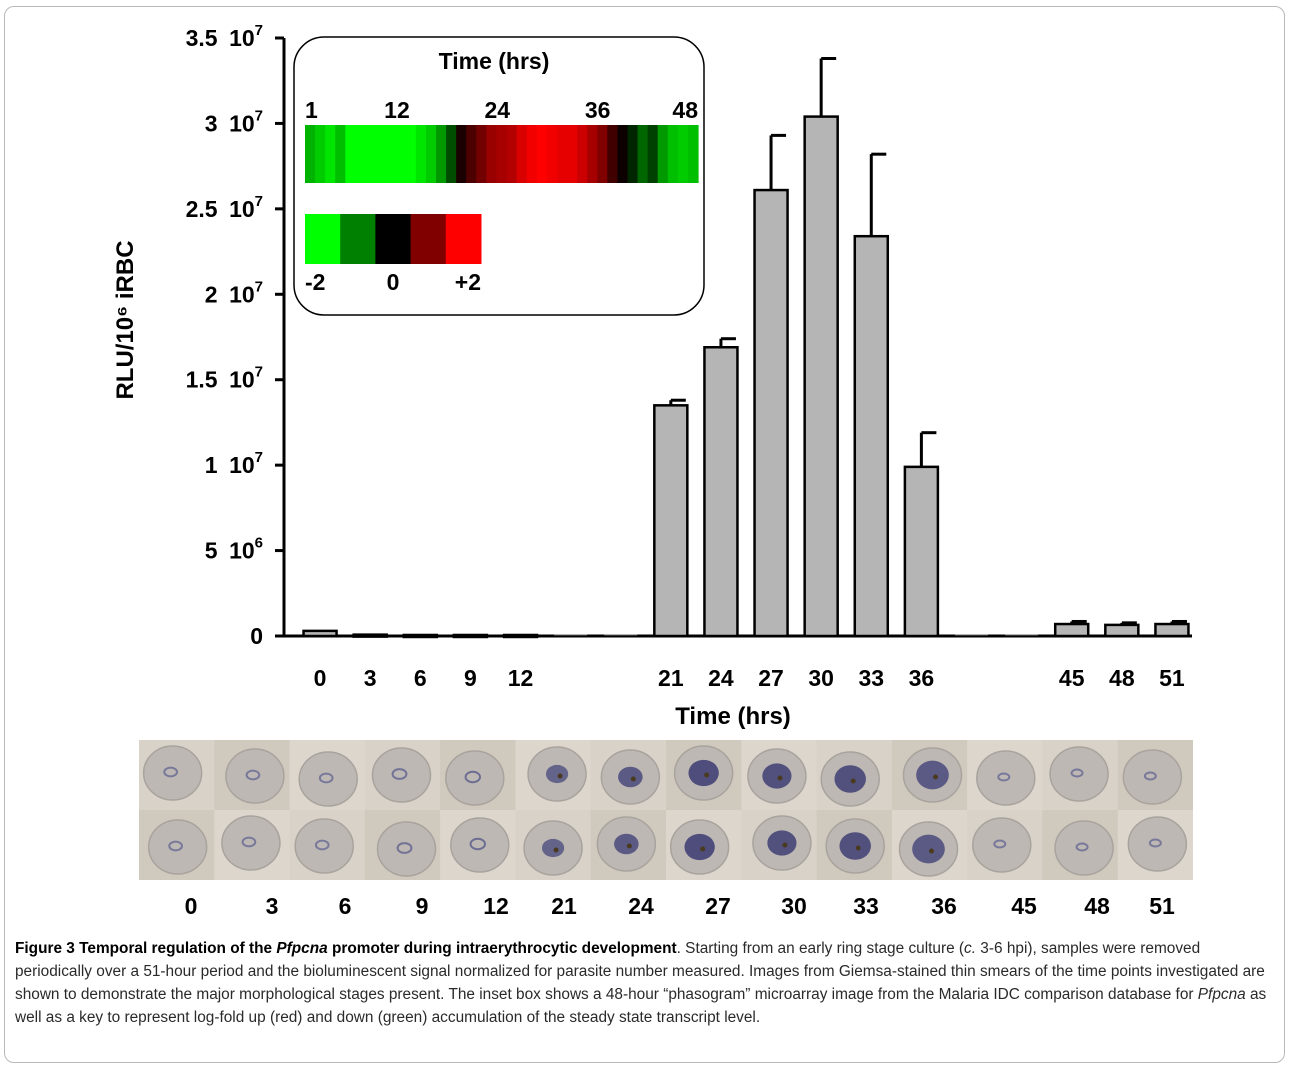 This screenshot has height=1069, width=1290. I want to click on y-tick-label: 2.5 107, so click(224, 207).